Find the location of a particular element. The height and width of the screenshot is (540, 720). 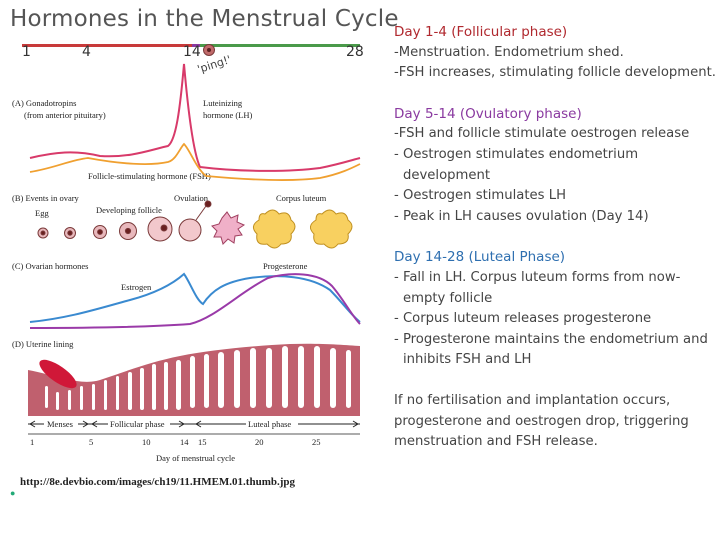

panel-a-sublabel: (from anterior pituitary) is located at coordinates (65, 115).